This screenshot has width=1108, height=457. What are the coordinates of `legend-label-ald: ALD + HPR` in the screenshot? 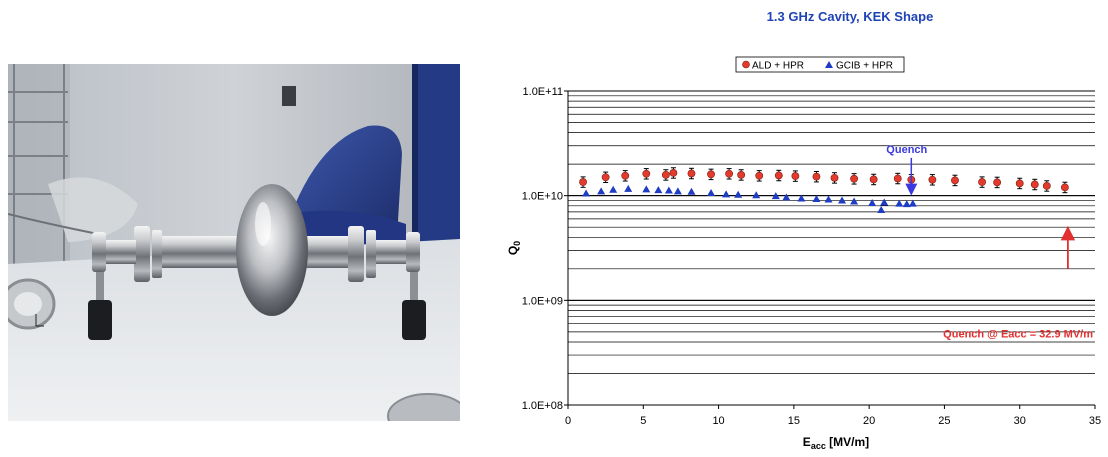 It's located at (778, 66).